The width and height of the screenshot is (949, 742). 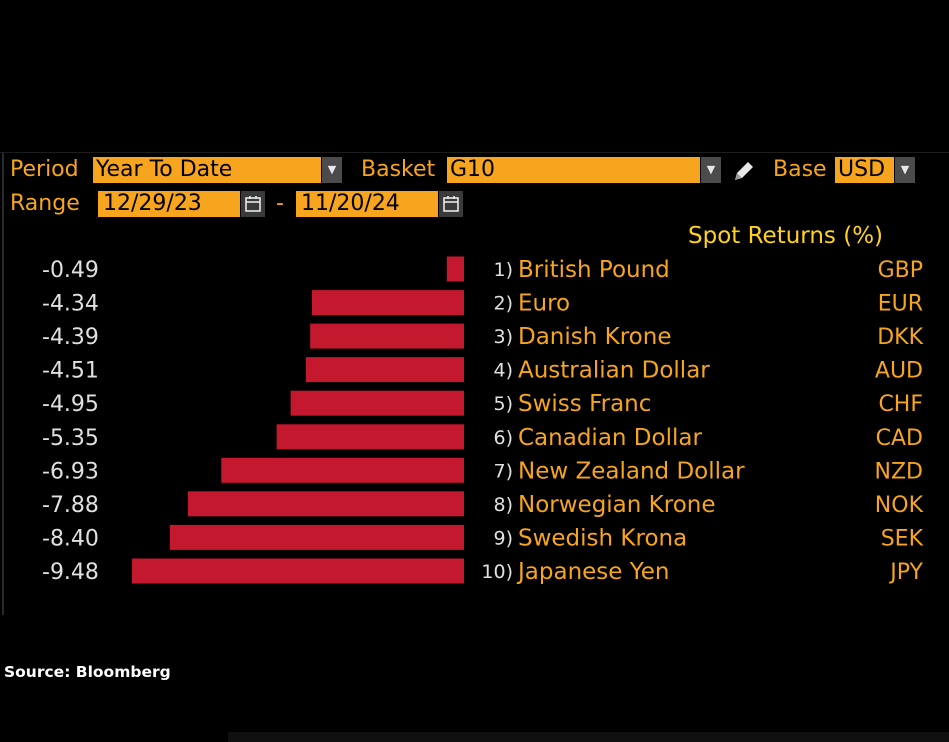 I want to click on rank-label: 1), so click(x=503, y=270).